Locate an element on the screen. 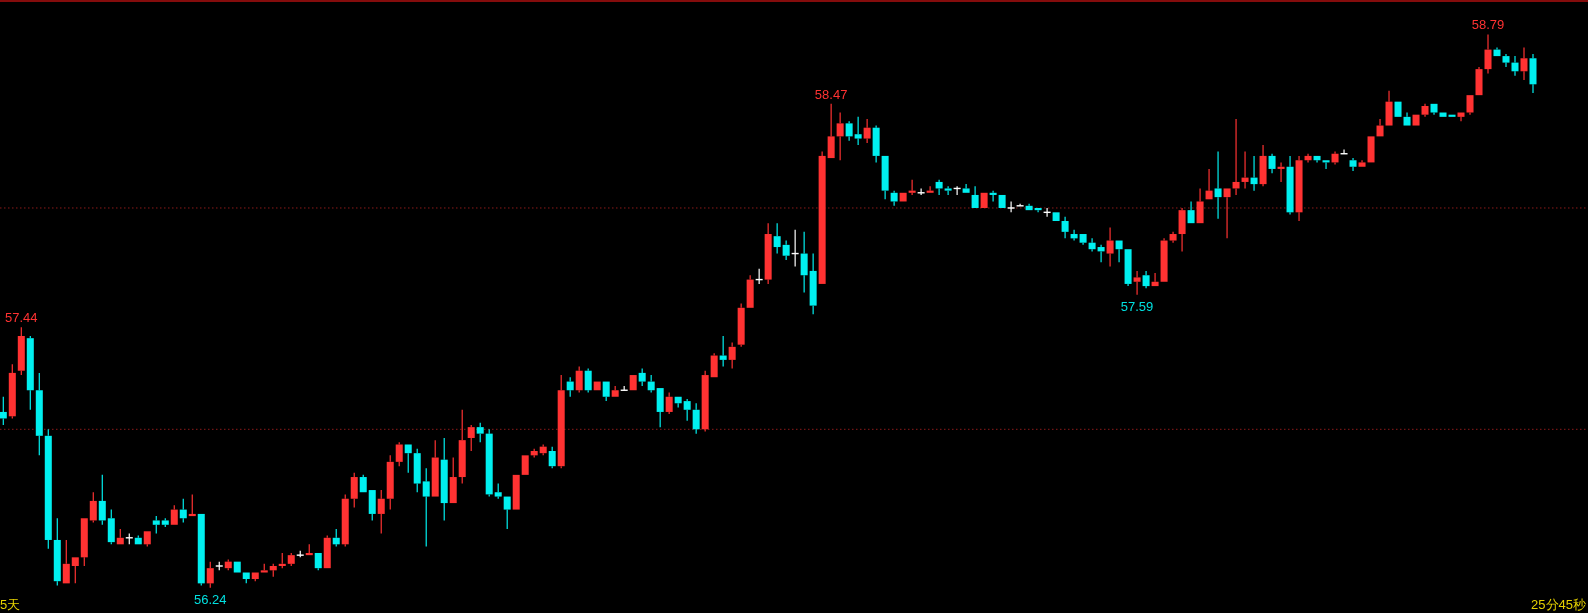 The height and width of the screenshot is (613, 1588). annotation: 58.79 is located at coordinates (1488, 25).